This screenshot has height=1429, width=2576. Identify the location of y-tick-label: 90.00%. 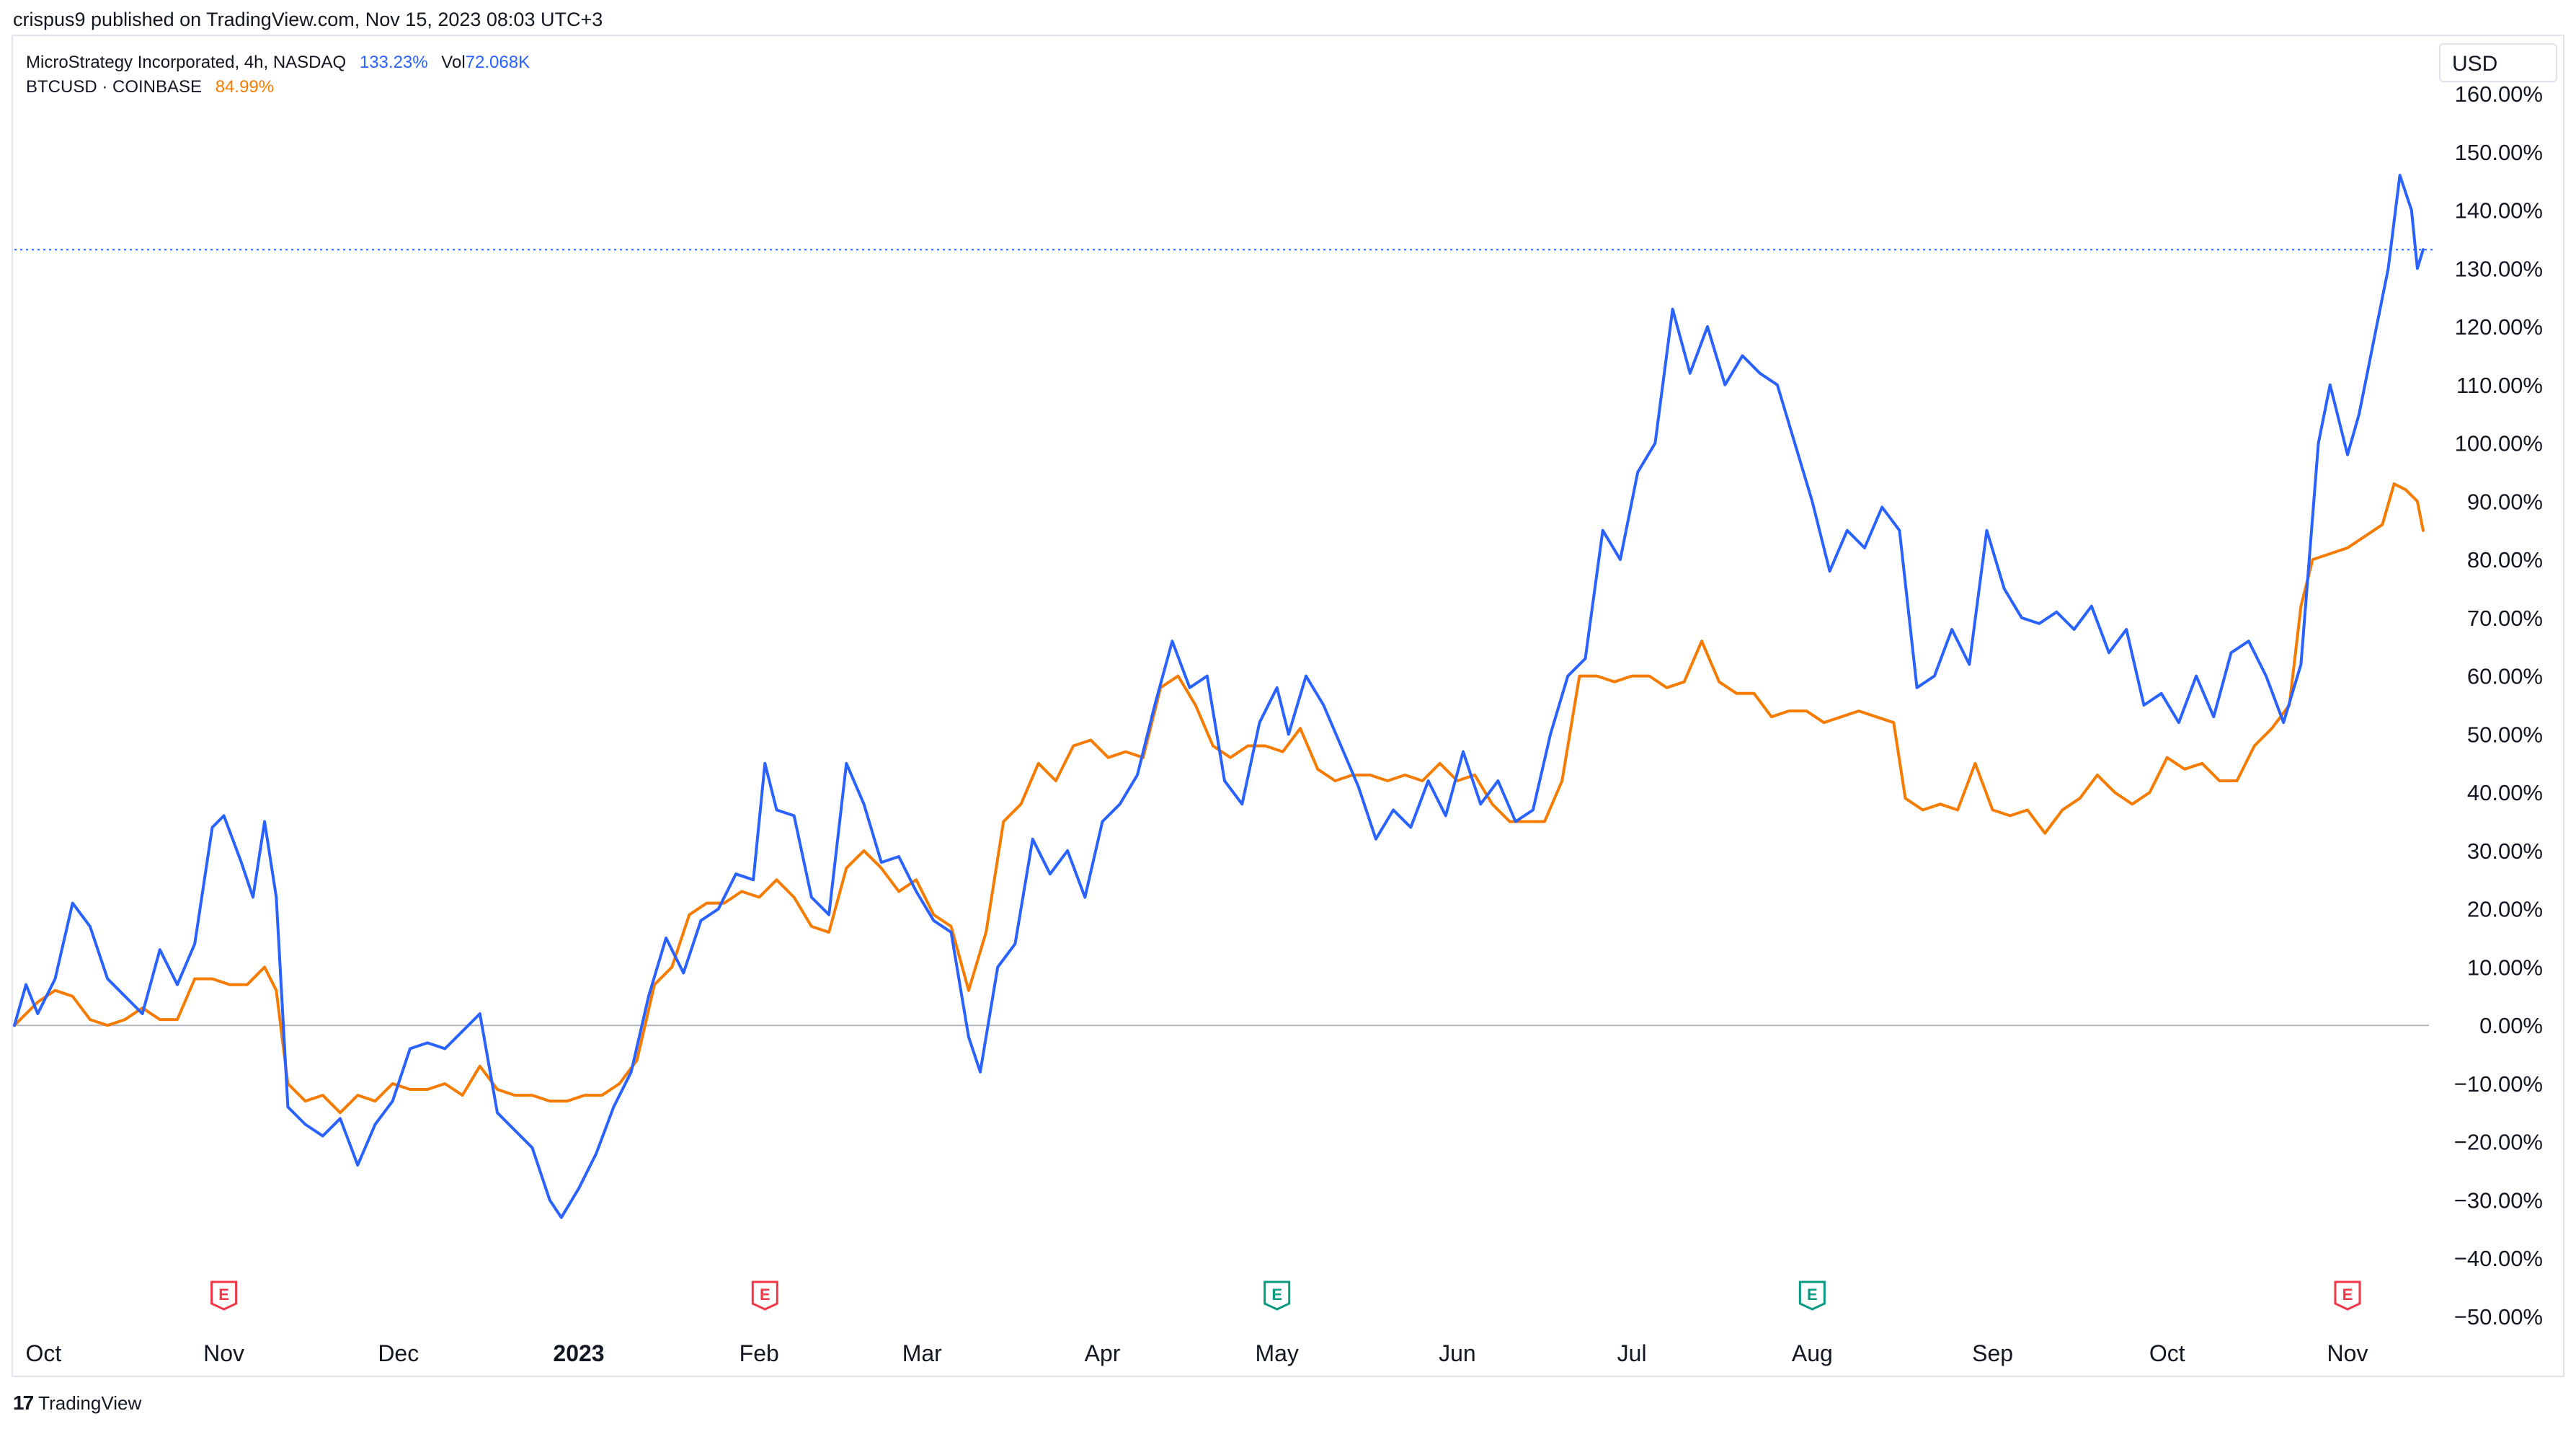
(2505, 502).